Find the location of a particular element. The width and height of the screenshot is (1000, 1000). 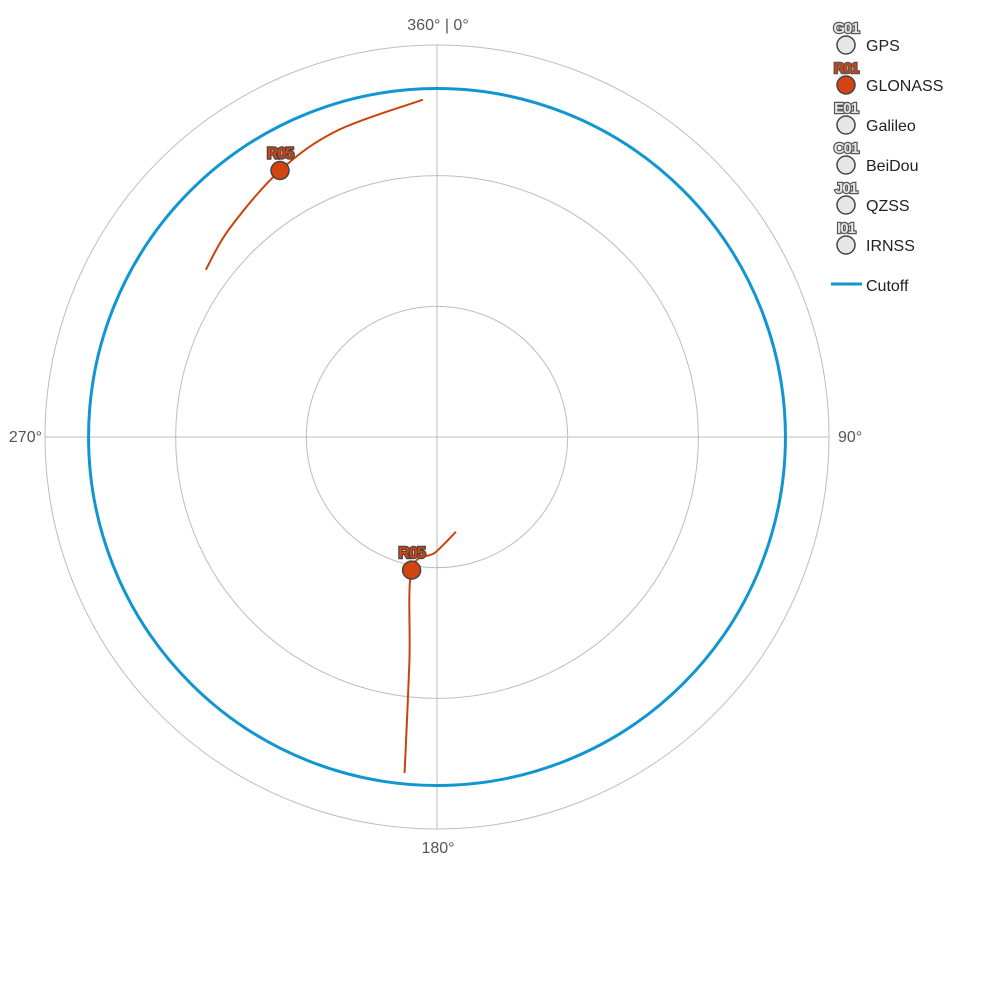

legend-label-beidou: BeiDou is located at coordinates (892, 166).